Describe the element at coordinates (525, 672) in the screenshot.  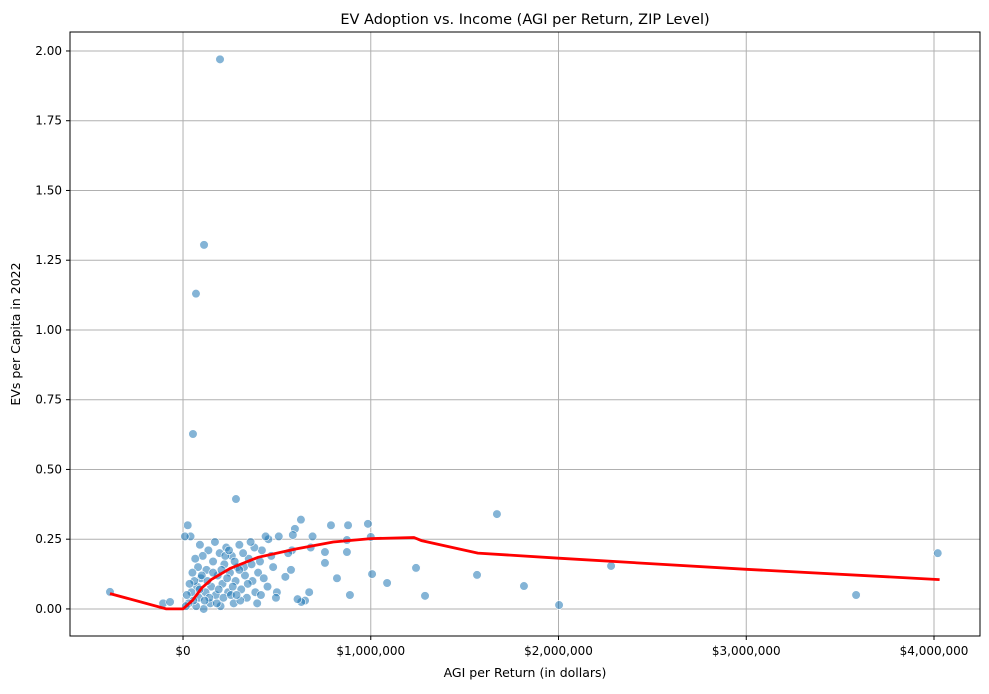
I see `x-axis-label: AGI per Return (in dollars)` at that location.